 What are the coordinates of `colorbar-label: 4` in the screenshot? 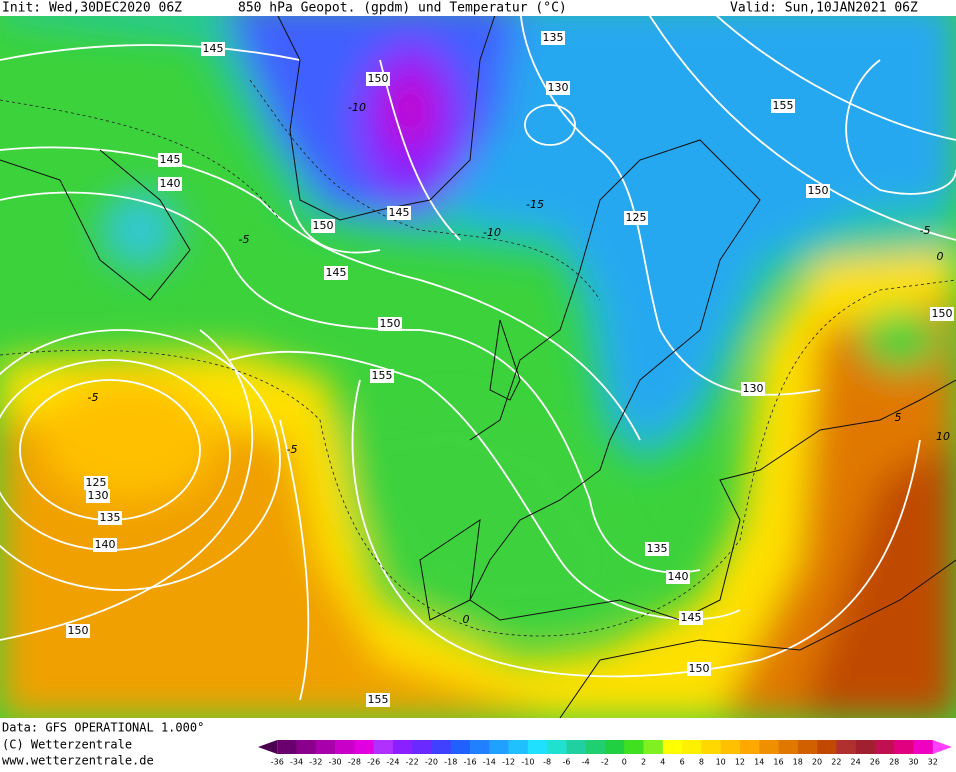 It's located at (662, 762).